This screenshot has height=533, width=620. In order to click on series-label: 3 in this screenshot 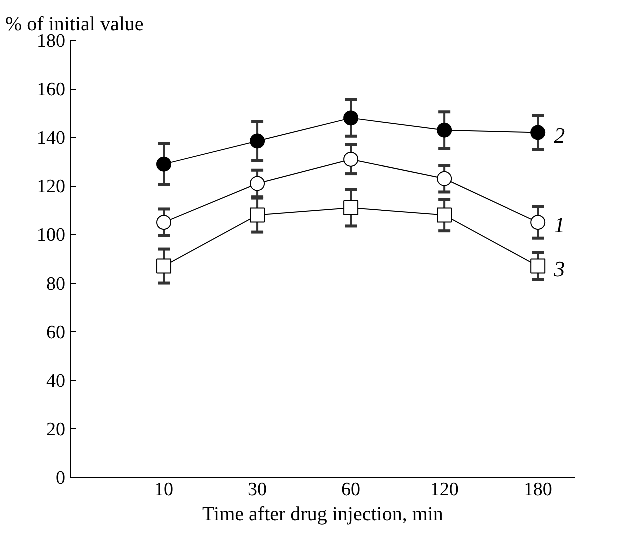, I will do `click(559, 269)`.